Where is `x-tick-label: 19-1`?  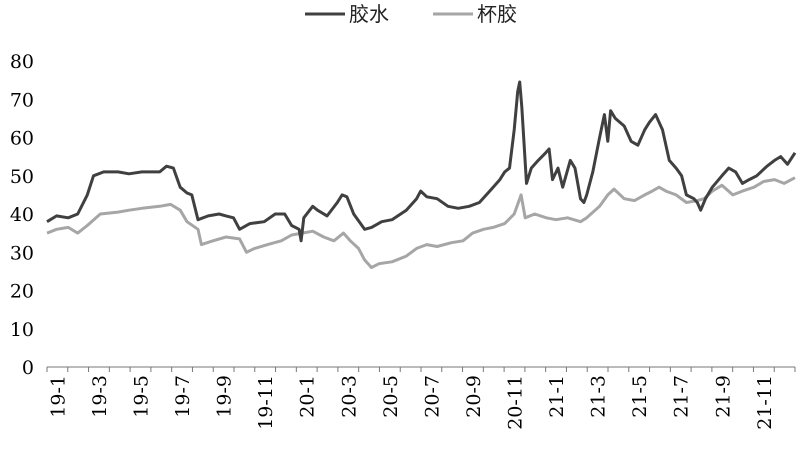 x-tick-label: 19-1 is located at coordinates (58, 396).